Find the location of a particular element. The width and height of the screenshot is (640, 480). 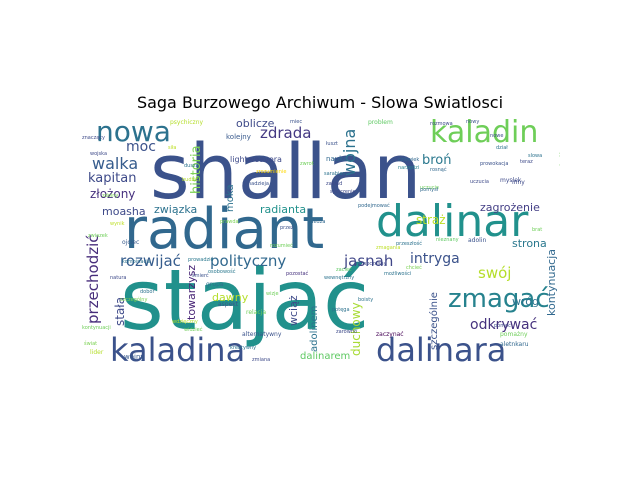

word-dzial: dział is located at coordinates (502, 148).